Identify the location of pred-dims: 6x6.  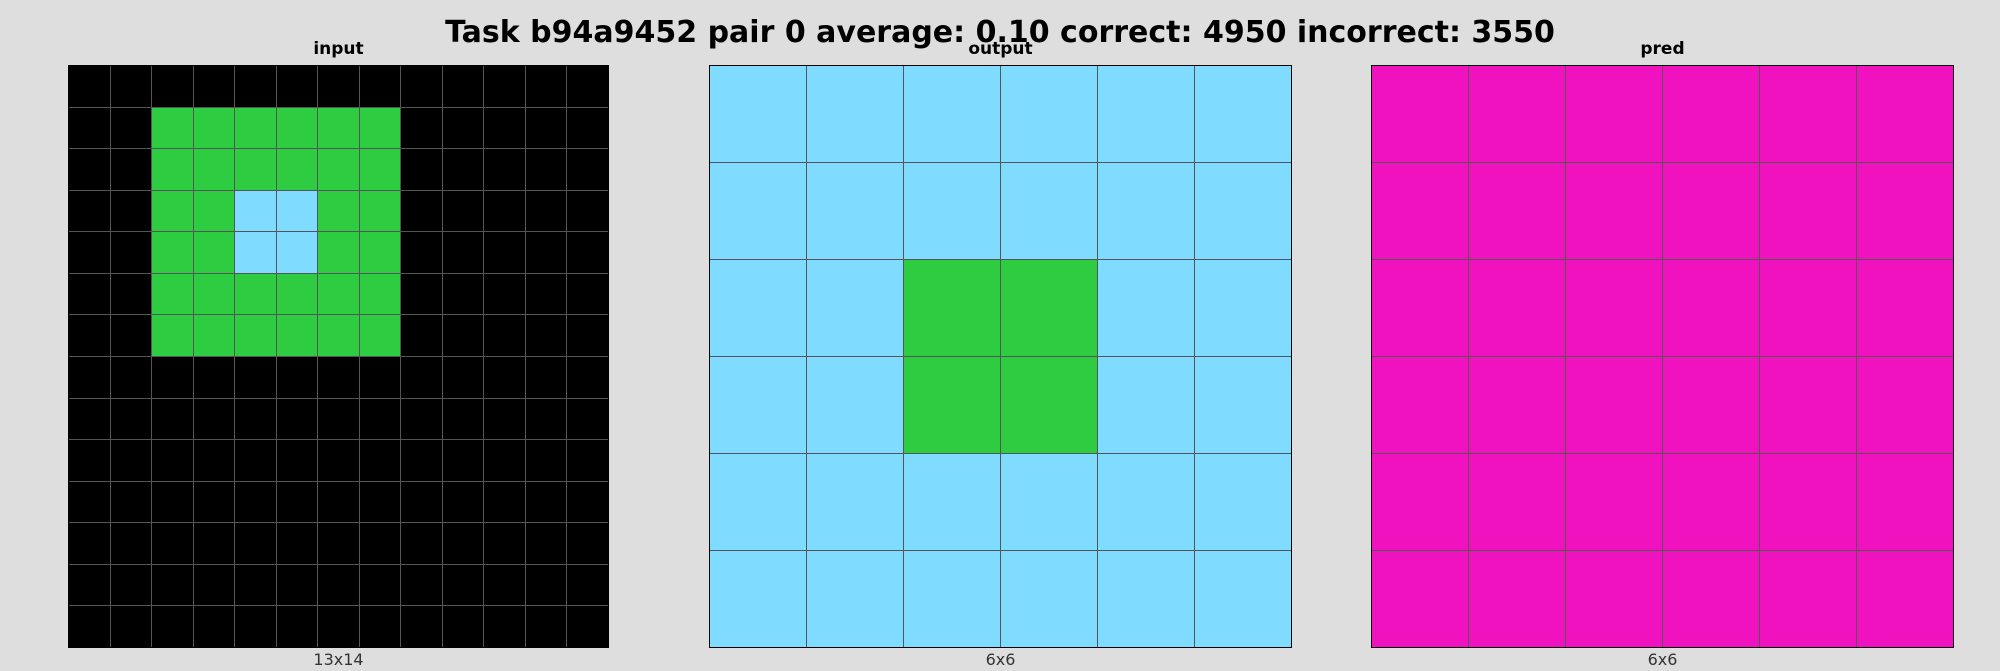
(1662, 659).